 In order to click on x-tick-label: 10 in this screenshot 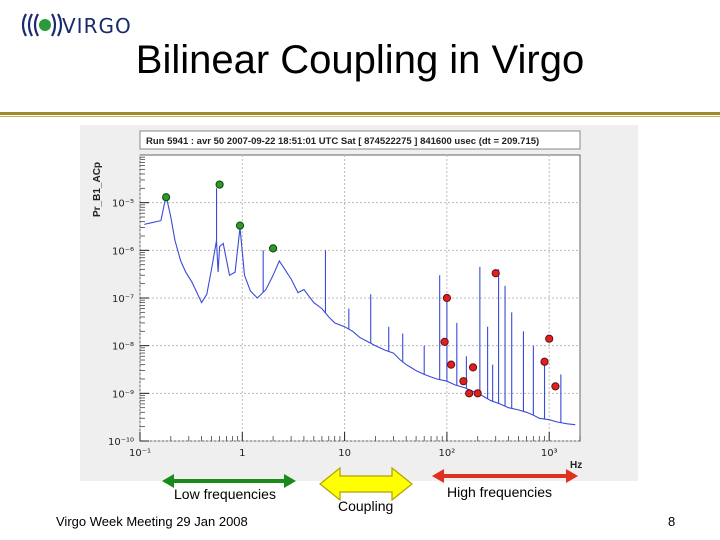, I will do `click(344, 453)`.